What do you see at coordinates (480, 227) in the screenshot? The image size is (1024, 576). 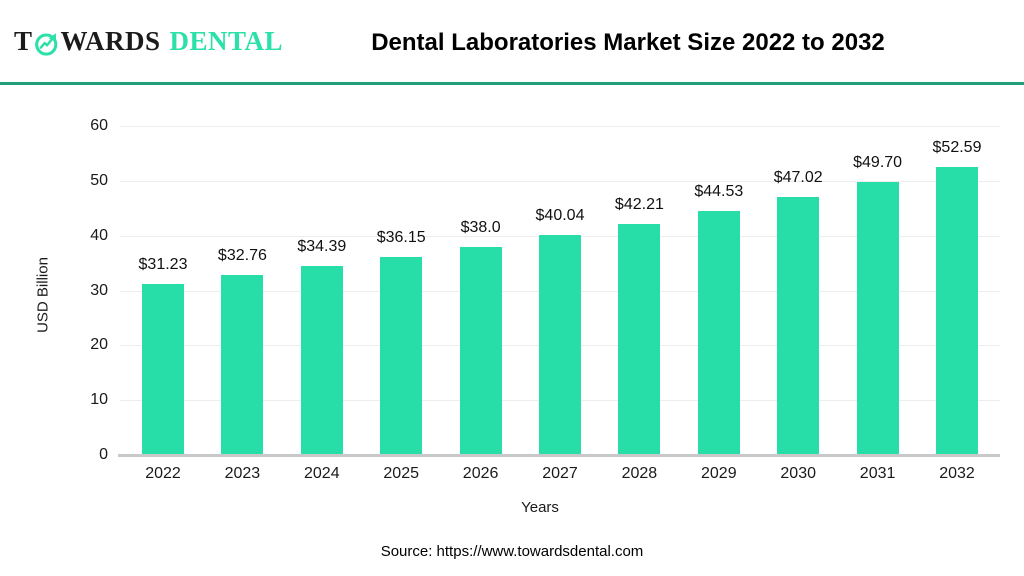 I see `bar-value-label: $38.0` at bounding box center [480, 227].